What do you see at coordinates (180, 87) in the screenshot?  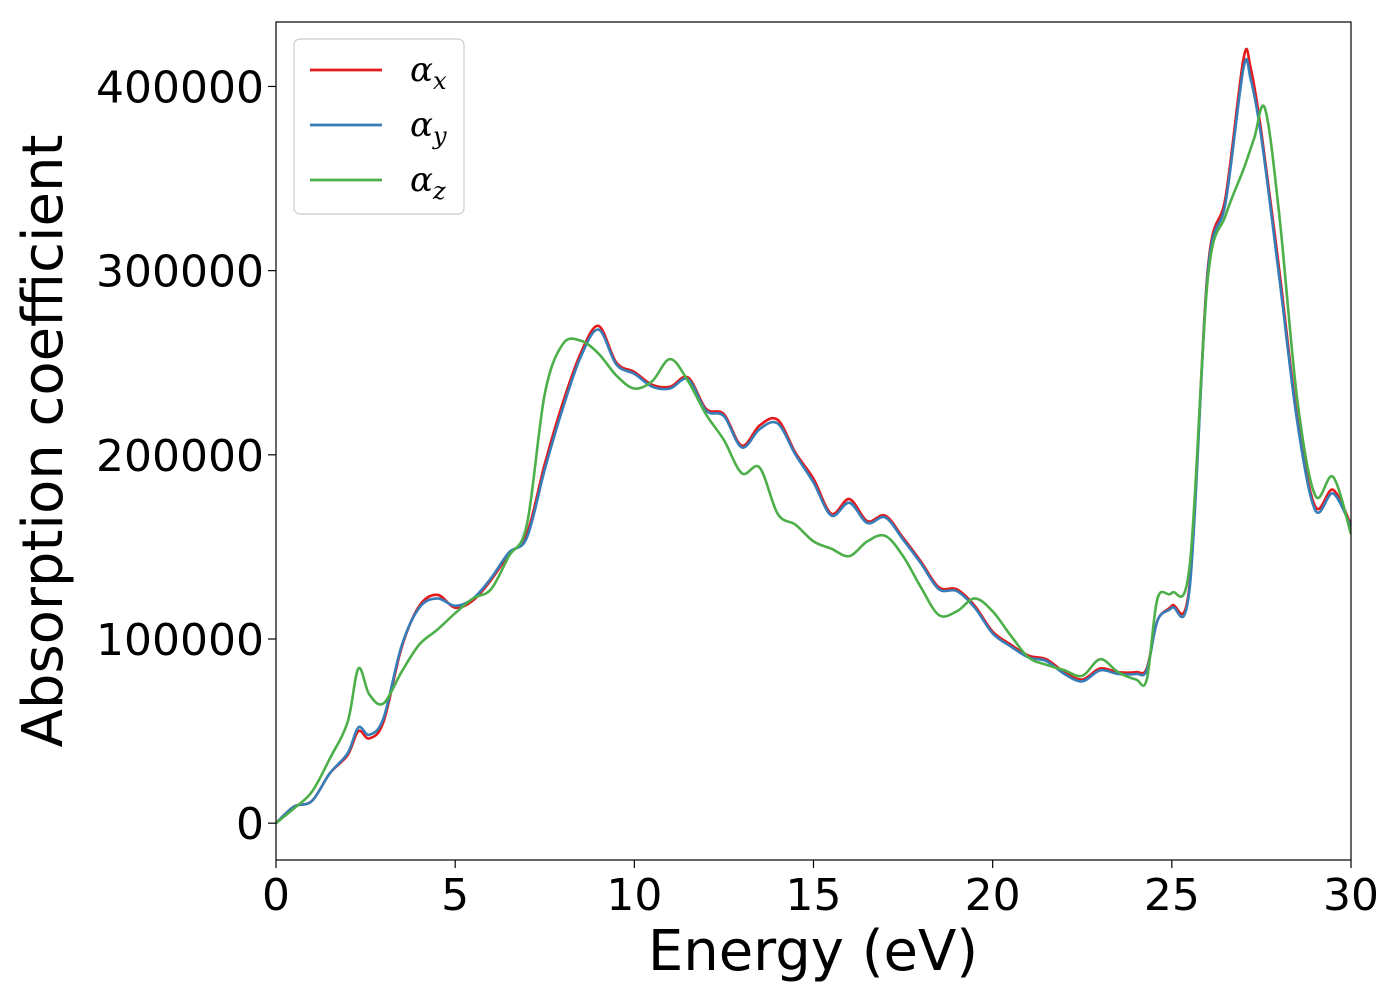 I see `y-tick-label: 400000` at bounding box center [180, 87].